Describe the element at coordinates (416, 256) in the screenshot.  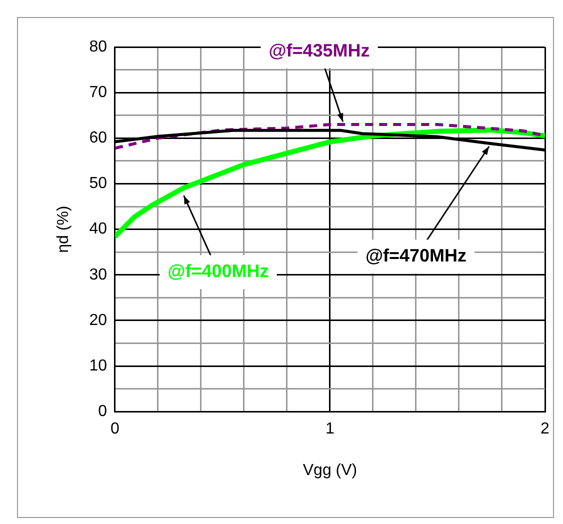
I see `annotation: @f=470MHz` at that location.